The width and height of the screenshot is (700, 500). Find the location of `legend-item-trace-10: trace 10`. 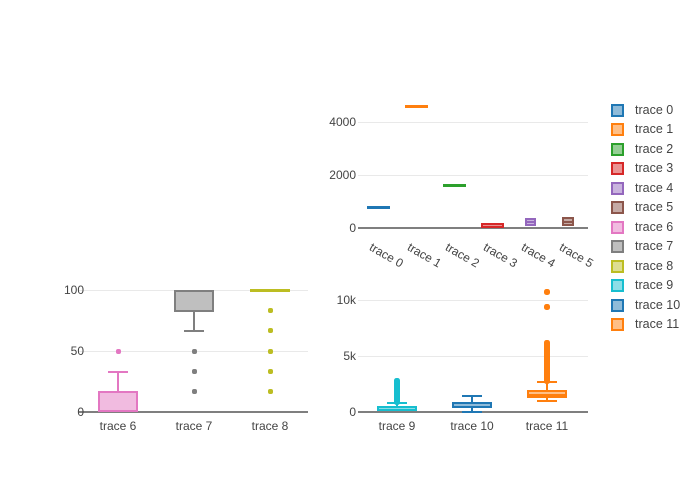

legend-item-trace-10: trace 10 is located at coordinates (645, 305).